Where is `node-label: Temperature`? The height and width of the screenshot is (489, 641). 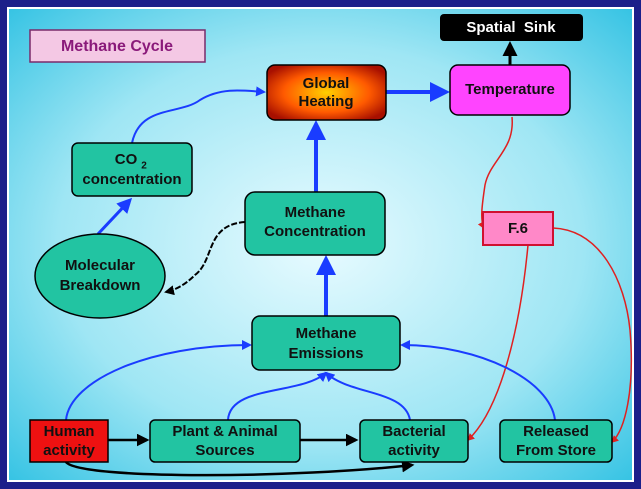
node-label: Temperature is located at coordinates (510, 89).